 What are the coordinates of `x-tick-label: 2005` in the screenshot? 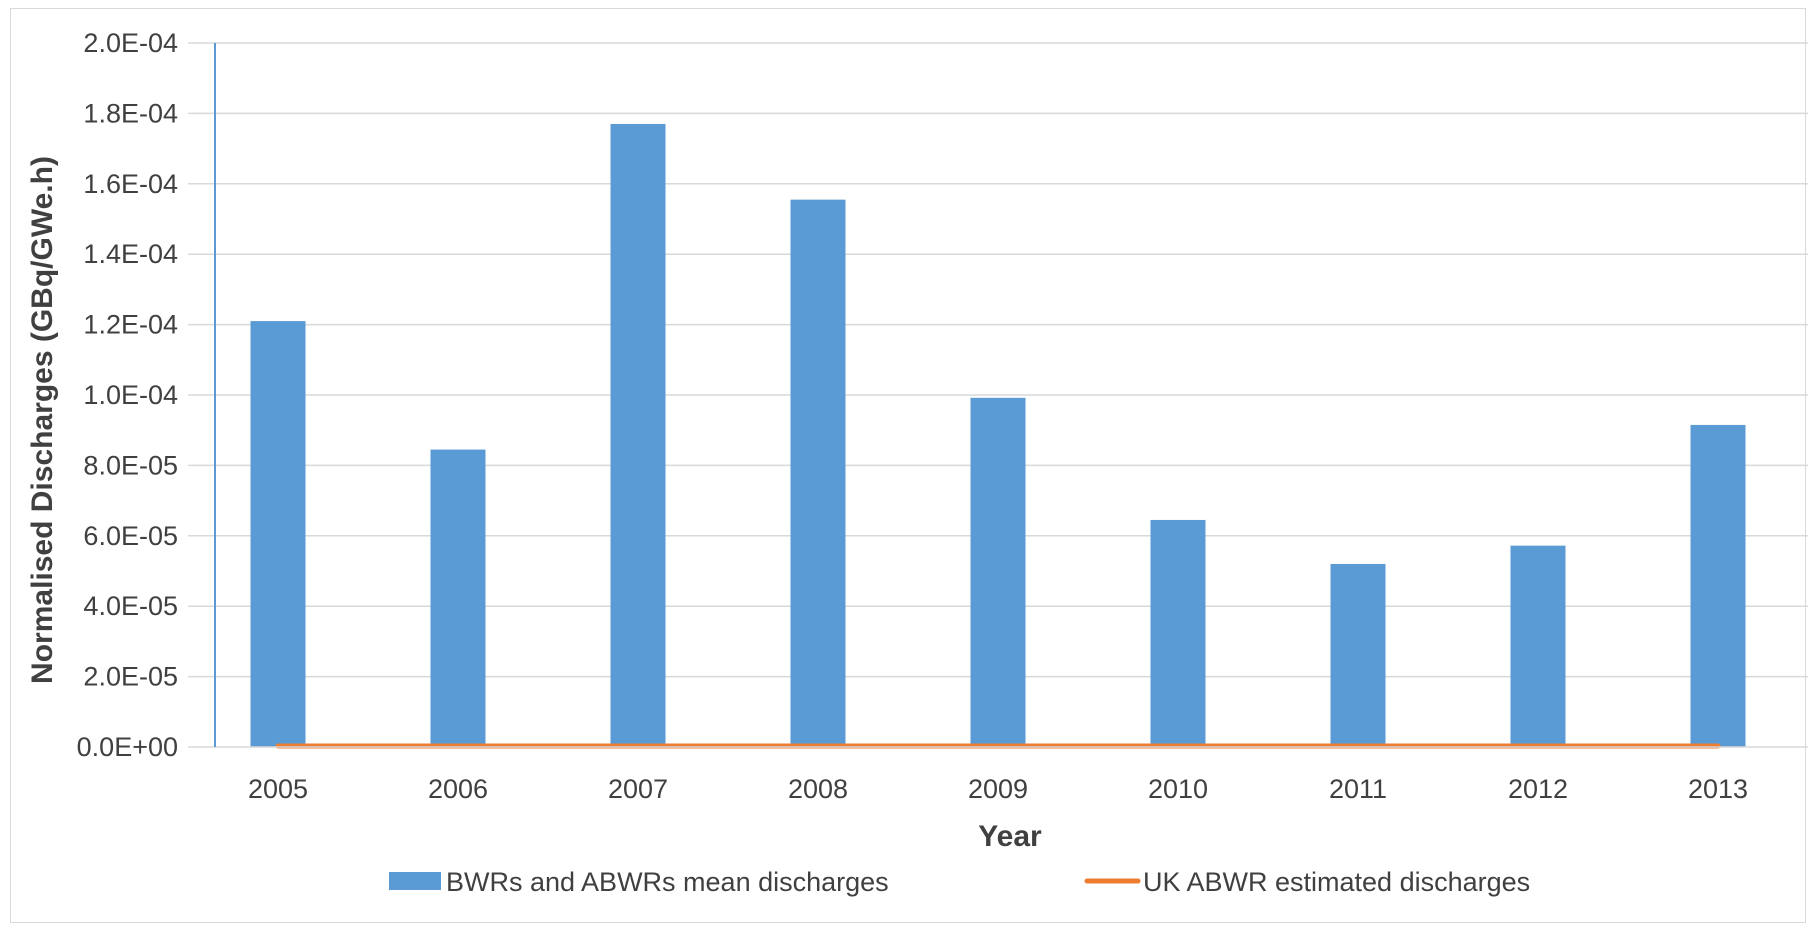 It's located at (278, 789).